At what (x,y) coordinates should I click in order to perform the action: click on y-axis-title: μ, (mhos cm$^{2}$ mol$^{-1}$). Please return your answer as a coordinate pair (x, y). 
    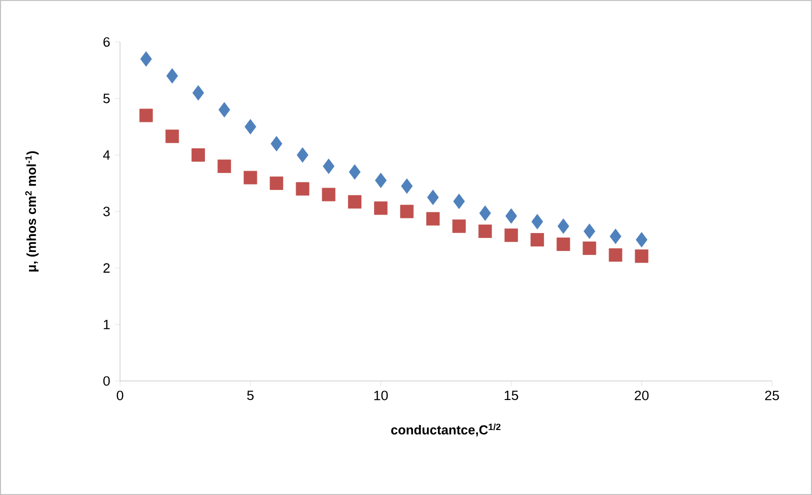
    Looking at the image, I should click on (32, 211).